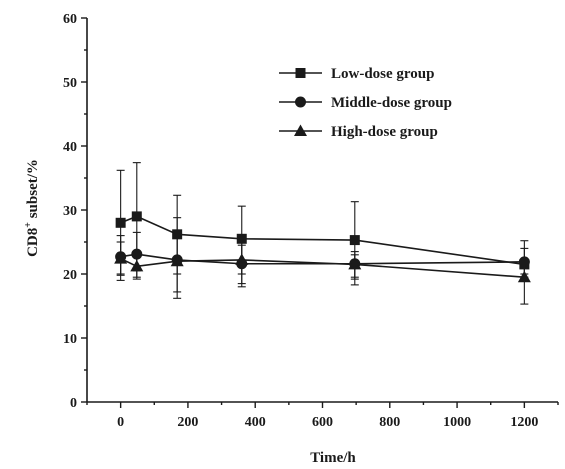 The image size is (565, 469). I want to click on y-tick-label: 40, so click(70, 147).